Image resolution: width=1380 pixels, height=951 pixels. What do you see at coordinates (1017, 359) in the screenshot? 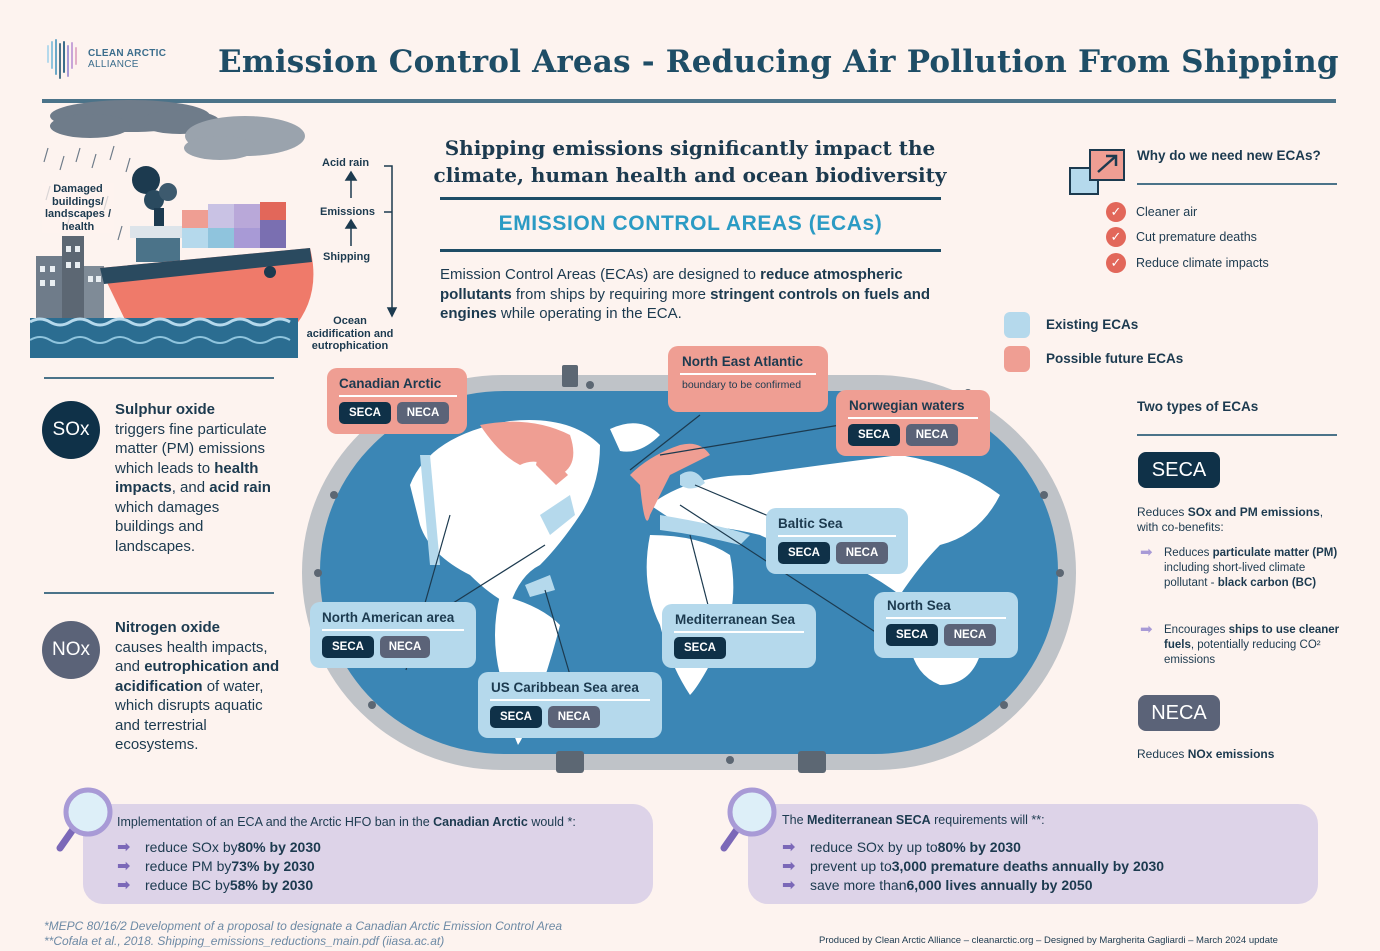
I see `legend-swatch-possible` at bounding box center [1017, 359].